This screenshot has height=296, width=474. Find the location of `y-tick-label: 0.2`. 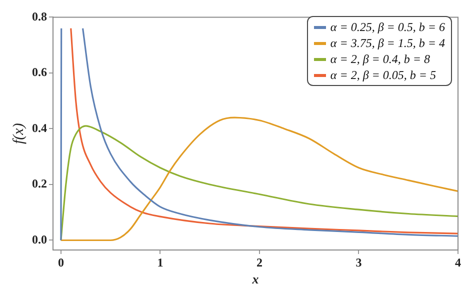

y-tick-label: 0.2 is located at coordinates (39, 183).